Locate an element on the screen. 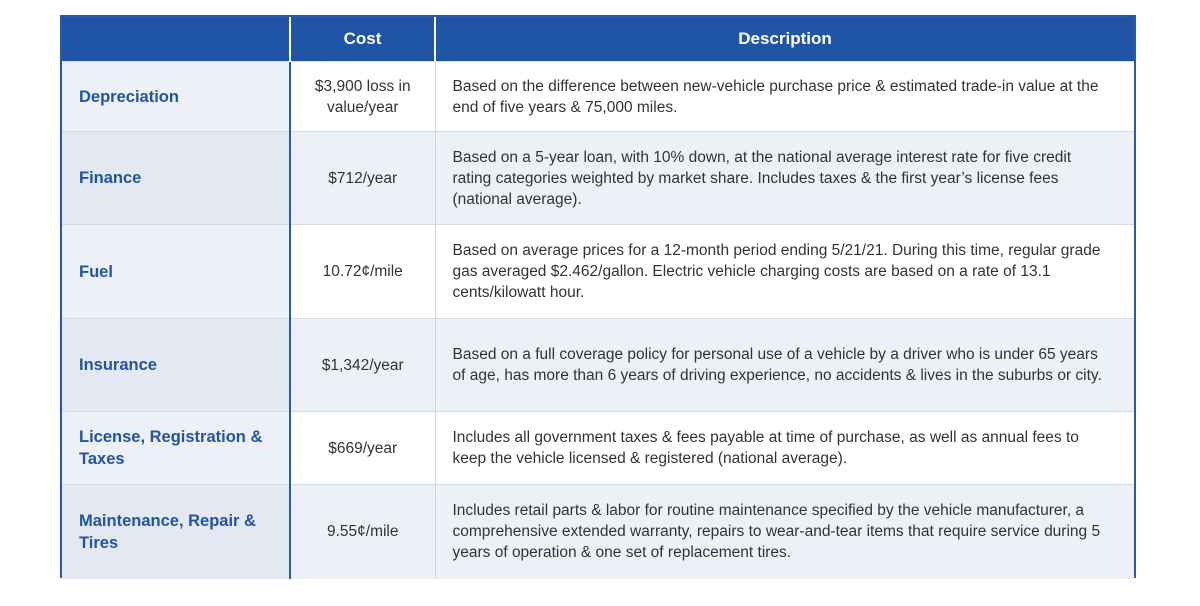 The image size is (1200, 606). row-category: License, Registration & Taxes is located at coordinates (176, 448).